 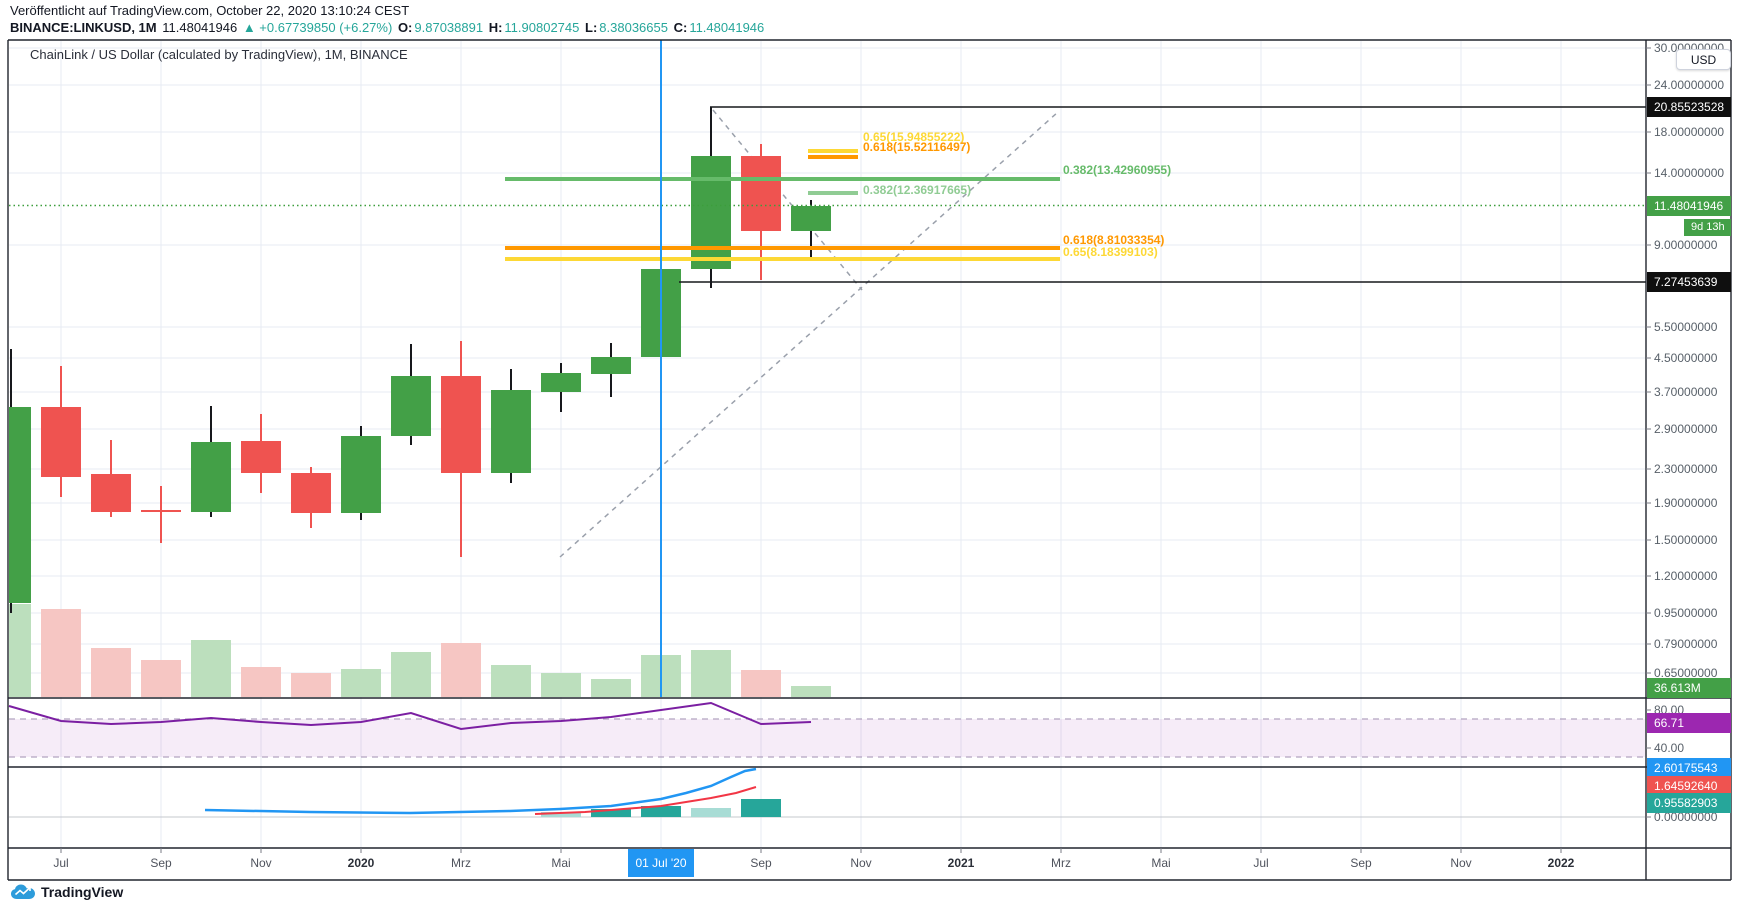 What do you see at coordinates (661, 863) in the screenshot?
I see `event-date-badge: 01 Jul '20` at bounding box center [661, 863].